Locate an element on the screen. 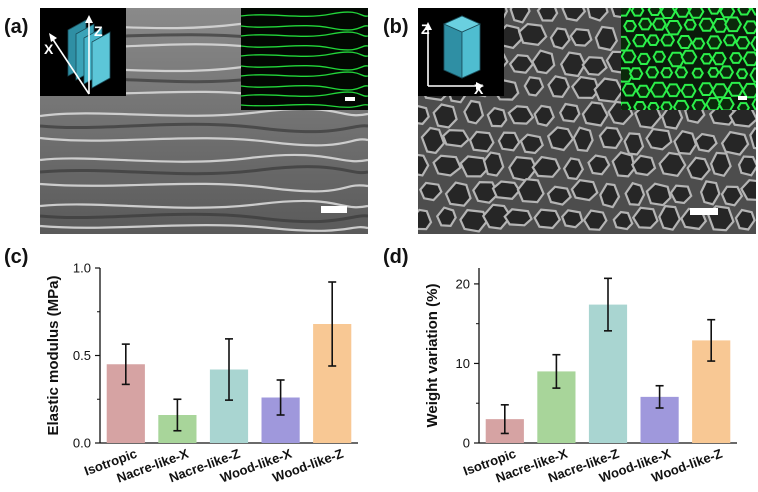 Image resolution: width=758 pixels, height=492 pixels. axis-x-label-a: X is located at coordinates (49, 49).